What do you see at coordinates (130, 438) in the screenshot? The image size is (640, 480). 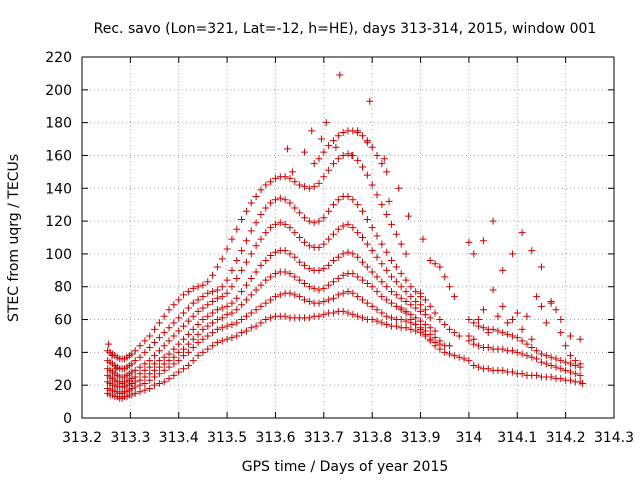 I see `x-tick-label: 313.3` at bounding box center [130, 438].